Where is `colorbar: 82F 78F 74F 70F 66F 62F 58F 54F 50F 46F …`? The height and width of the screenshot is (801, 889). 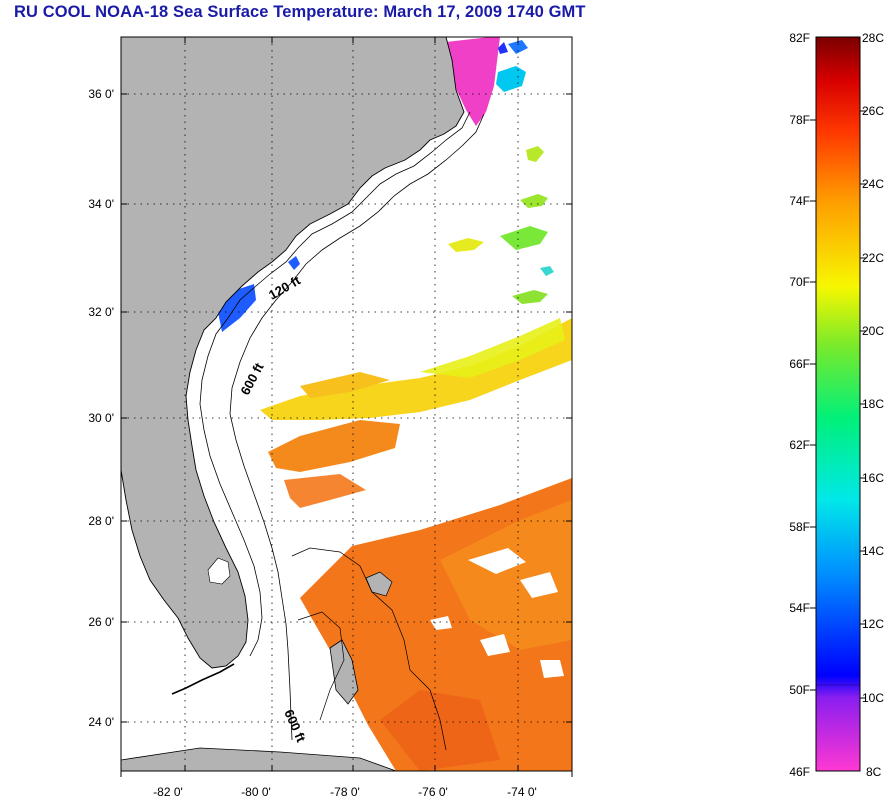 colorbar: 82F 78F 74F 70F 66F 62F 58F 54F 50F 46F … is located at coordinates (836, 405).